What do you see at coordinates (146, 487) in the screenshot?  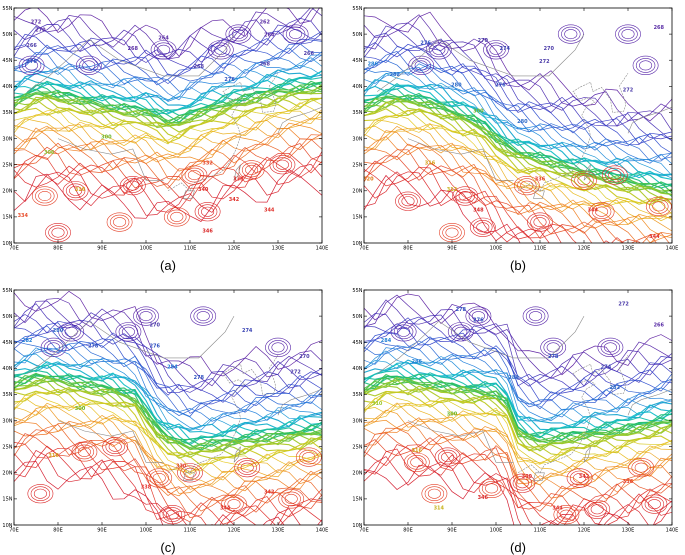 I see `contour-value-label: 338` at bounding box center [146, 487].